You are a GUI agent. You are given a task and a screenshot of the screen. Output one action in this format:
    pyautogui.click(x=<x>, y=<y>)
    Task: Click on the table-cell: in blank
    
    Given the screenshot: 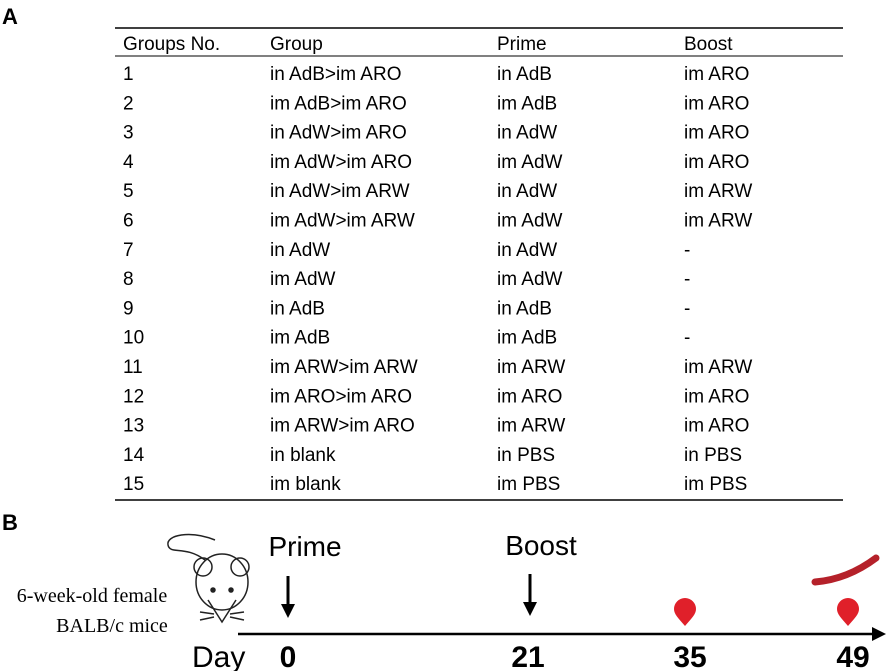 What is the action you would take?
    pyautogui.click(x=303, y=455)
    